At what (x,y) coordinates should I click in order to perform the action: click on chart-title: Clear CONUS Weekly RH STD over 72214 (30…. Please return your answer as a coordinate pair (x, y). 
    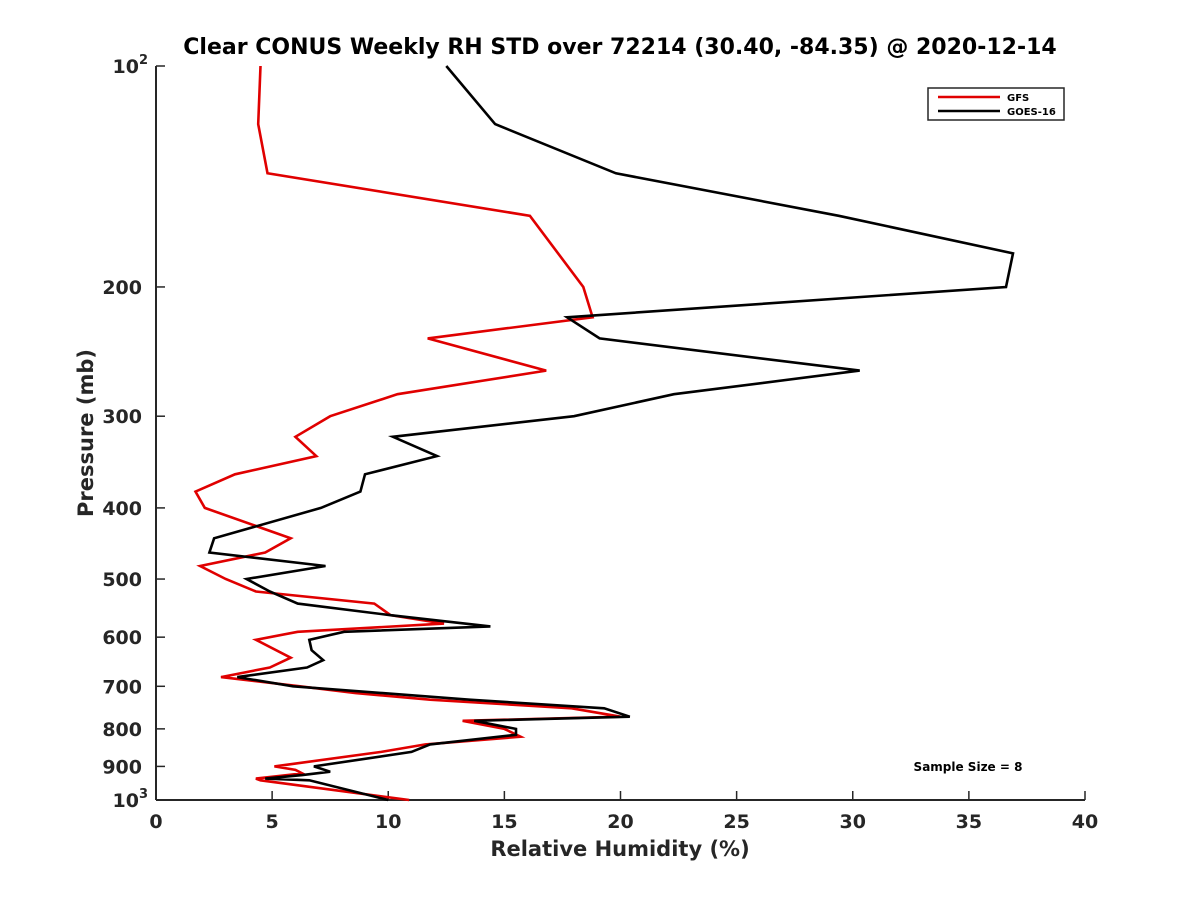
    Looking at the image, I should click on (619, 47).